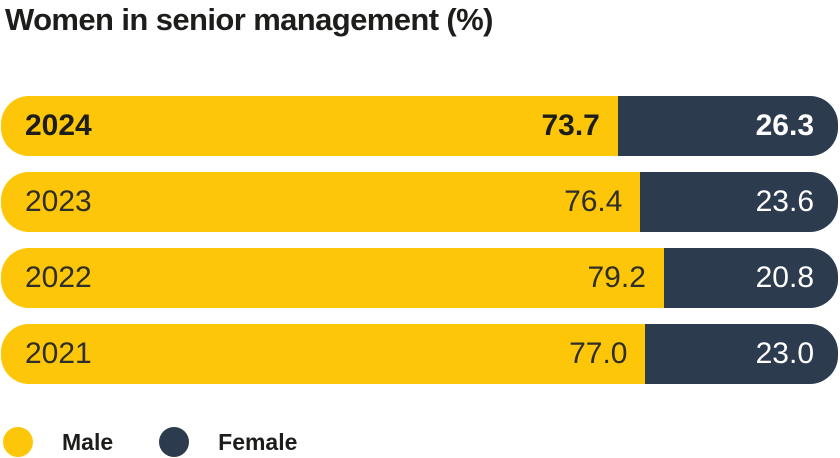 The image size is (840, 458). Describe the element at coordinates (174, 442) in the screenshot. I see `female-legend-dot-icon` at that location.